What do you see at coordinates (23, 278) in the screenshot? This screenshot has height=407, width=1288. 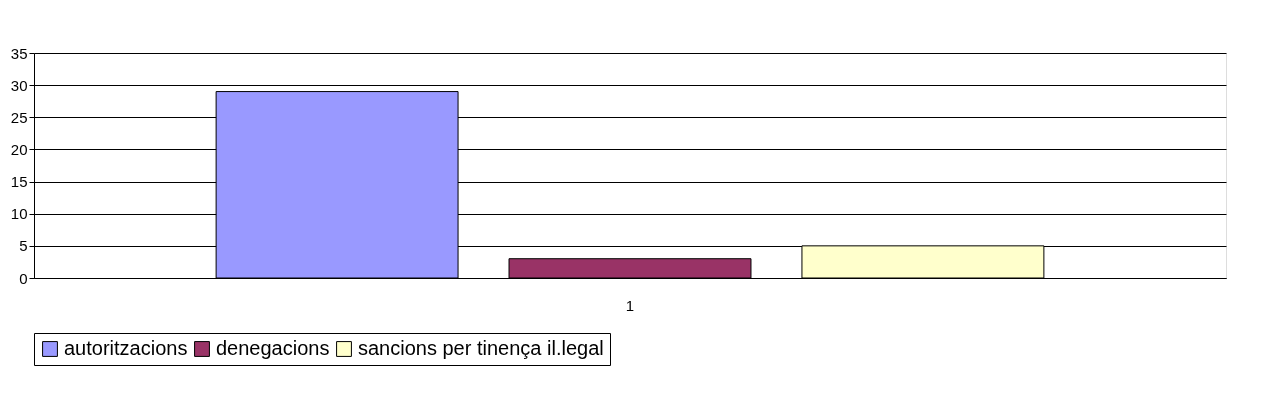 I see `y-tick-label: 0` at bounding box center [23, 278].